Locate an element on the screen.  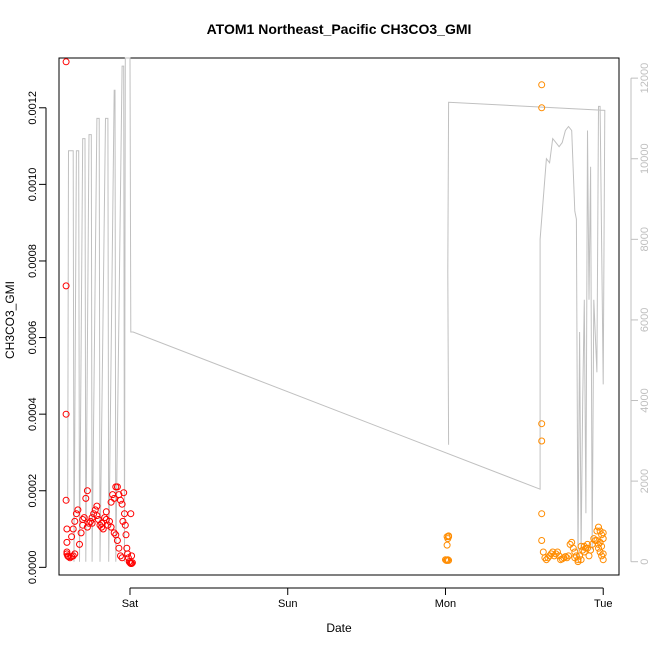
y-tick-label: 0.0000 is located at coordinates (33, 567).